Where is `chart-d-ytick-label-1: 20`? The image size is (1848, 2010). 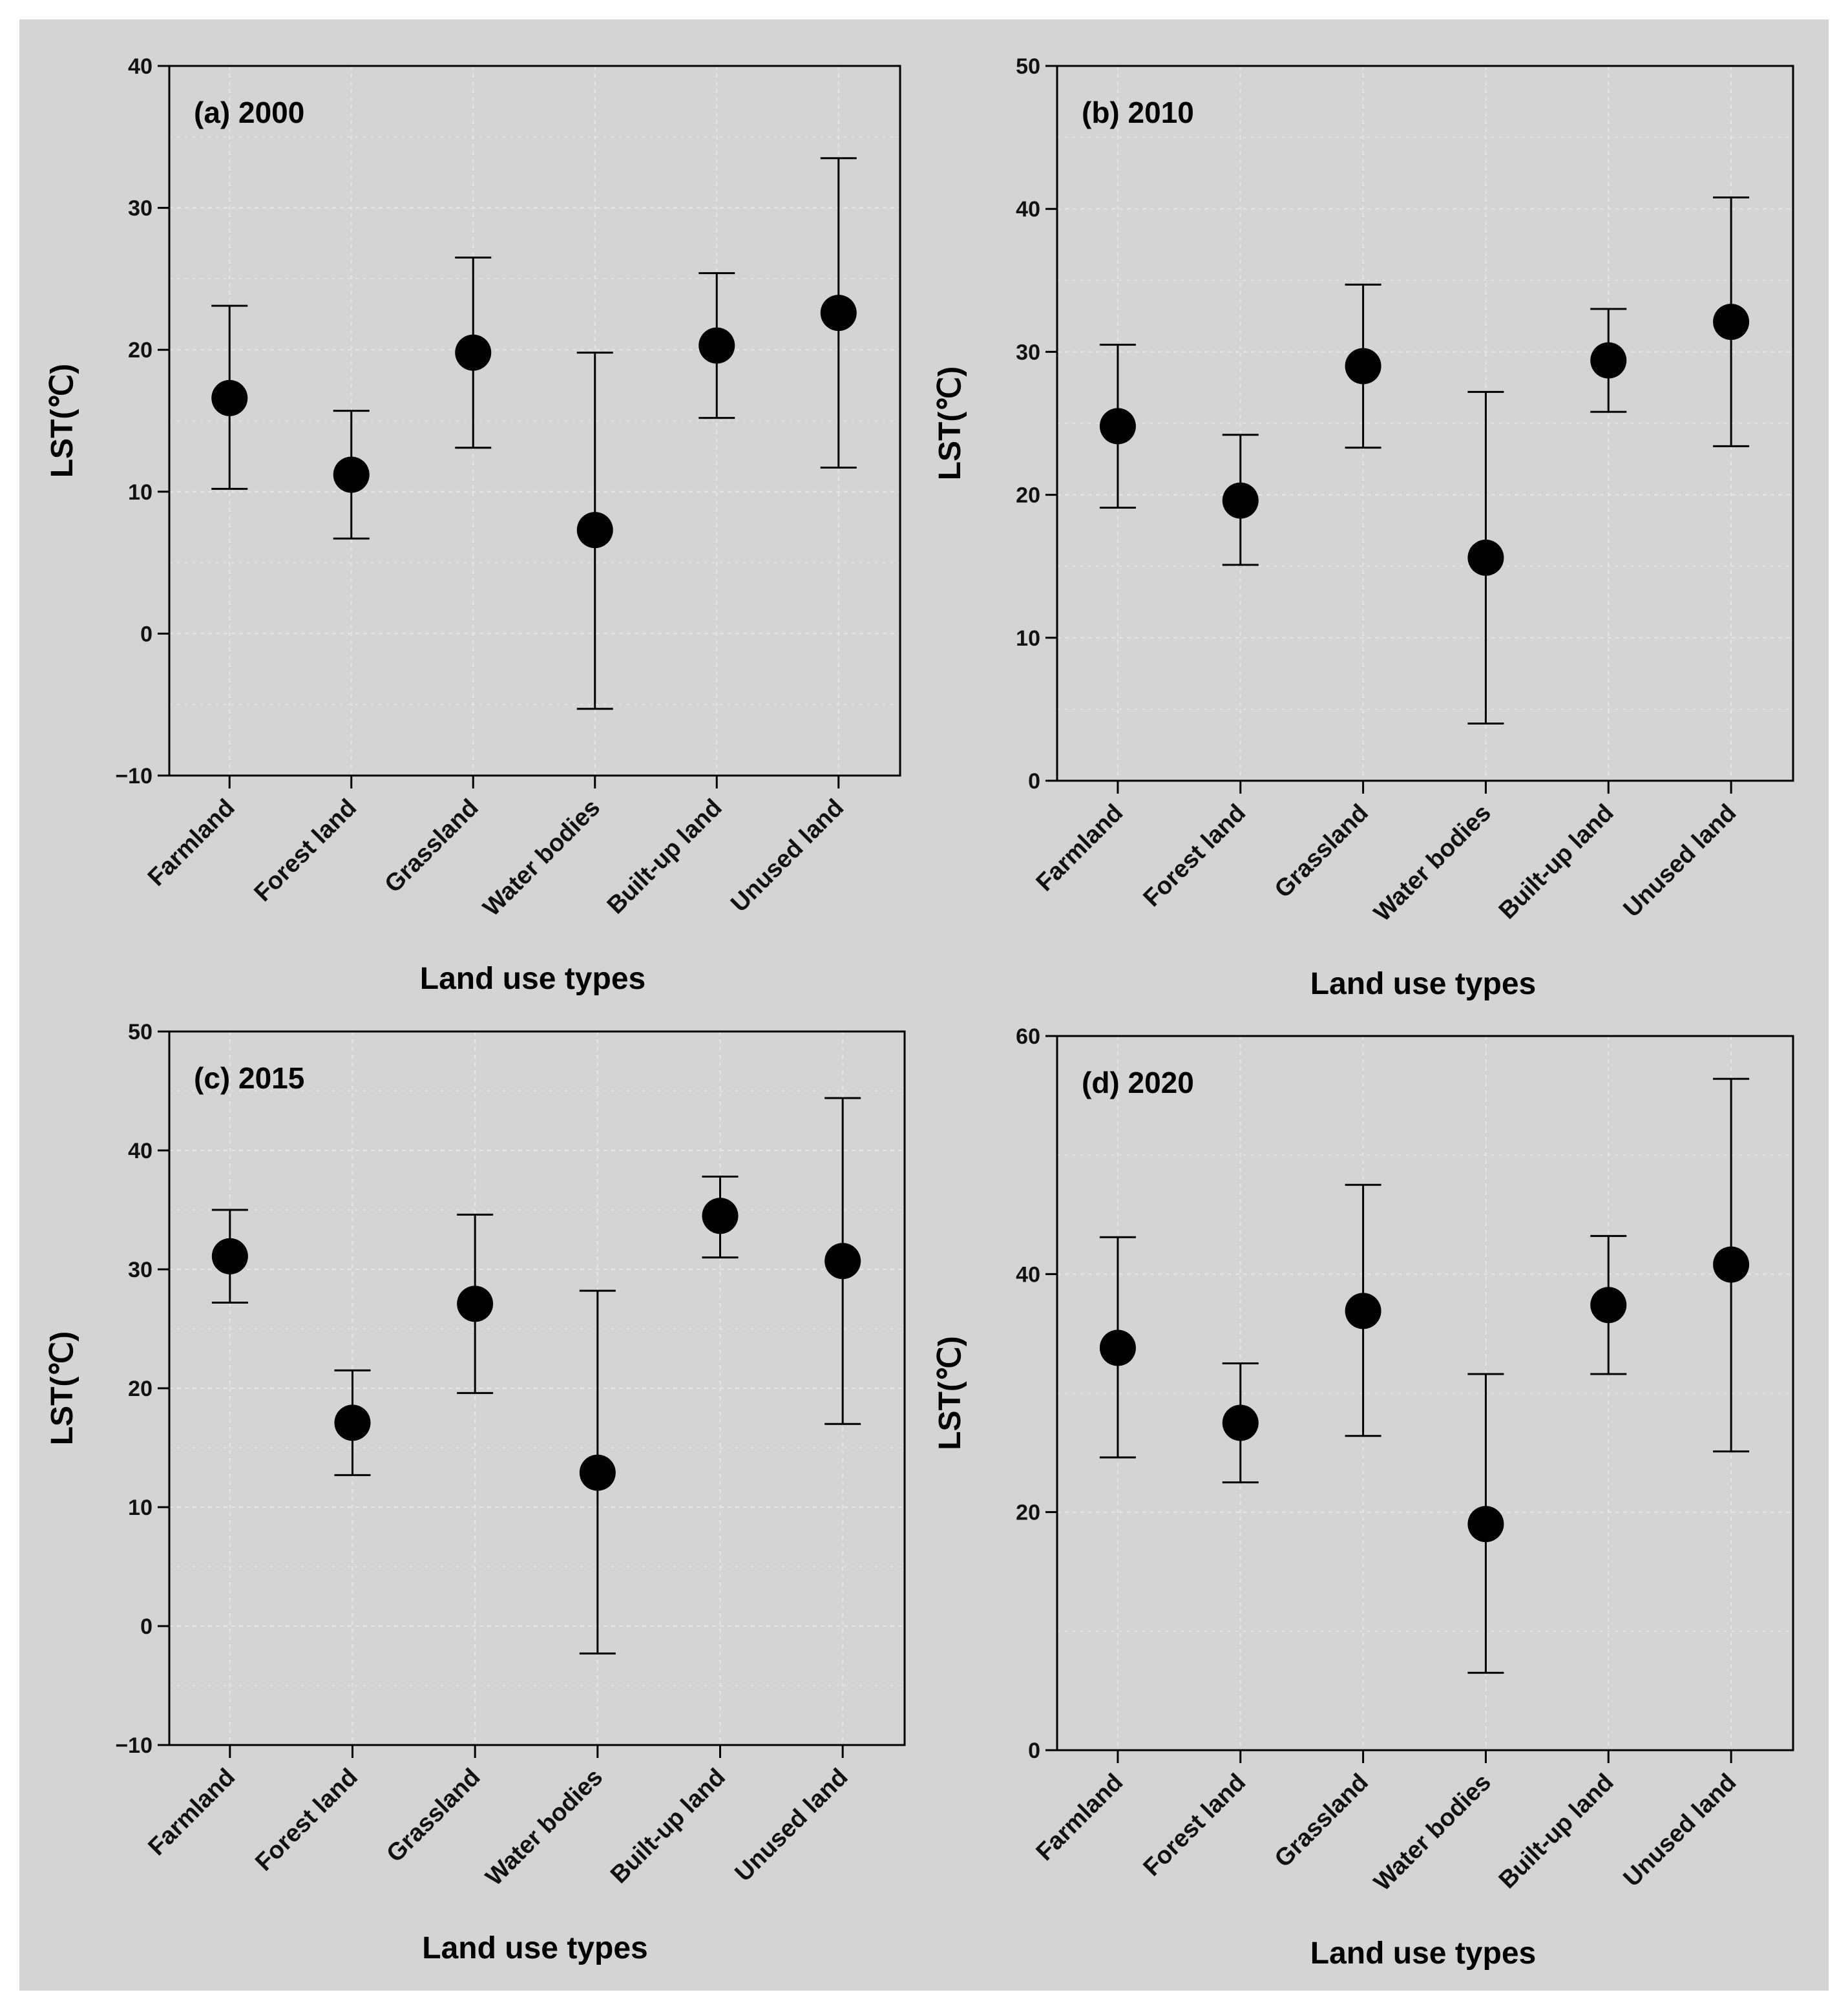
chart-d-ytick-label-1: 20 is located at coordinates (1028, 1513).